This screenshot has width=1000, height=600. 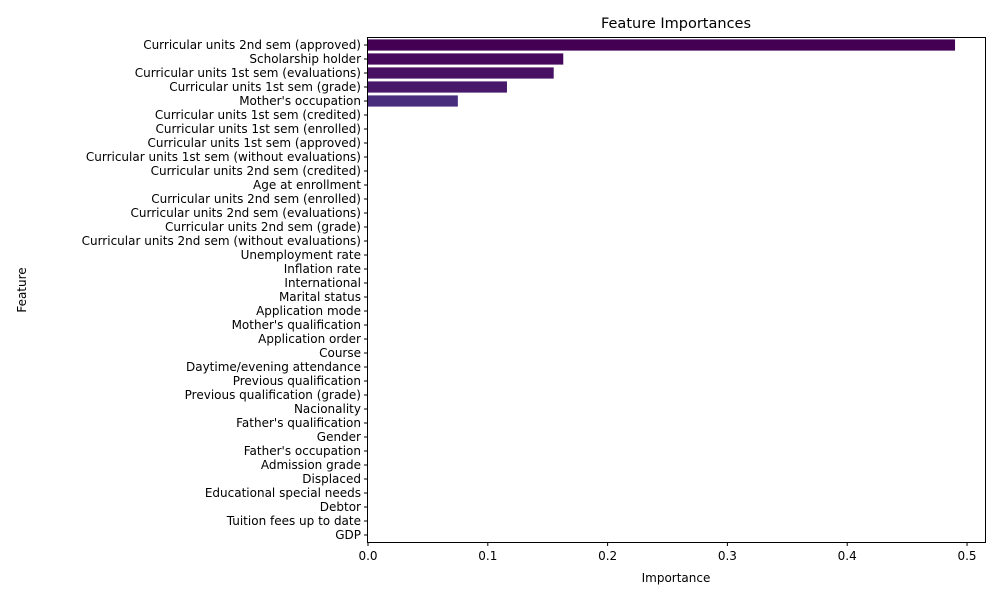 I want to click on y-tick-label: Curricular units 2nd sem (enrolled), so click(x=256, y=199).